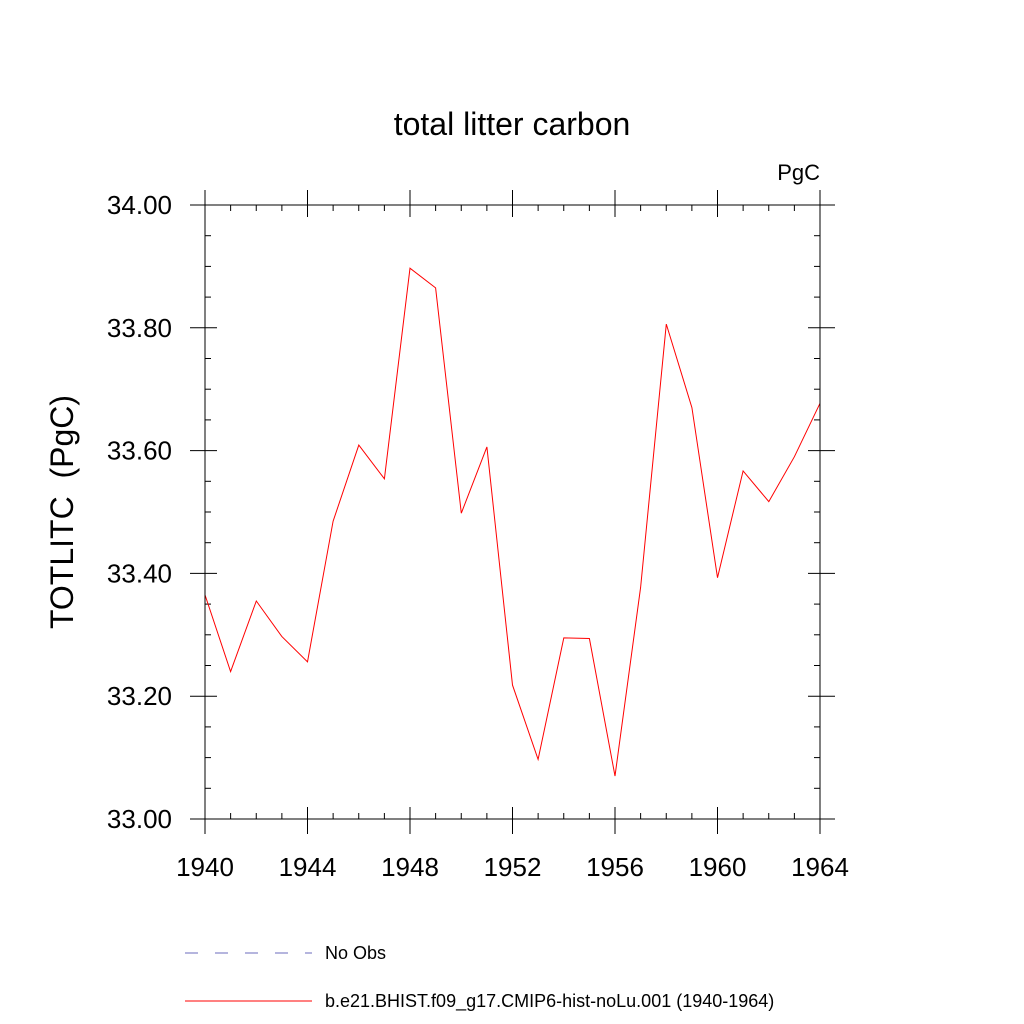  I want to click on units-label: PgC, so click(798, 172).